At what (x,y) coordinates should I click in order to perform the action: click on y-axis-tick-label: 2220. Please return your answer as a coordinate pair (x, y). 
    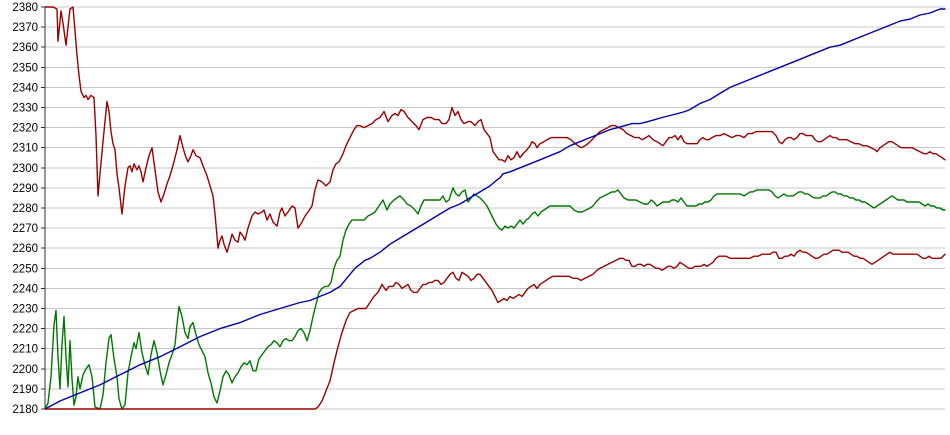
    Looking at the image, I should click on (25, 330).